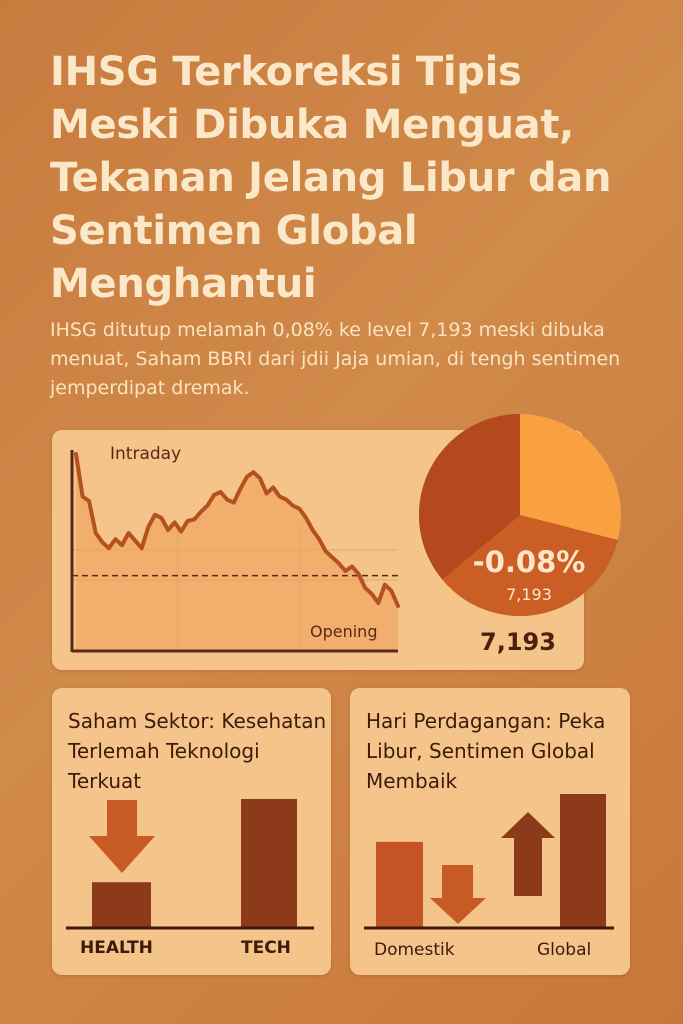 Image resolution: width=683 pixels, height=1024 pixels. Describe the element at coordinates (399, 884) in the screenshot. I see `bar-domestik` at that location.